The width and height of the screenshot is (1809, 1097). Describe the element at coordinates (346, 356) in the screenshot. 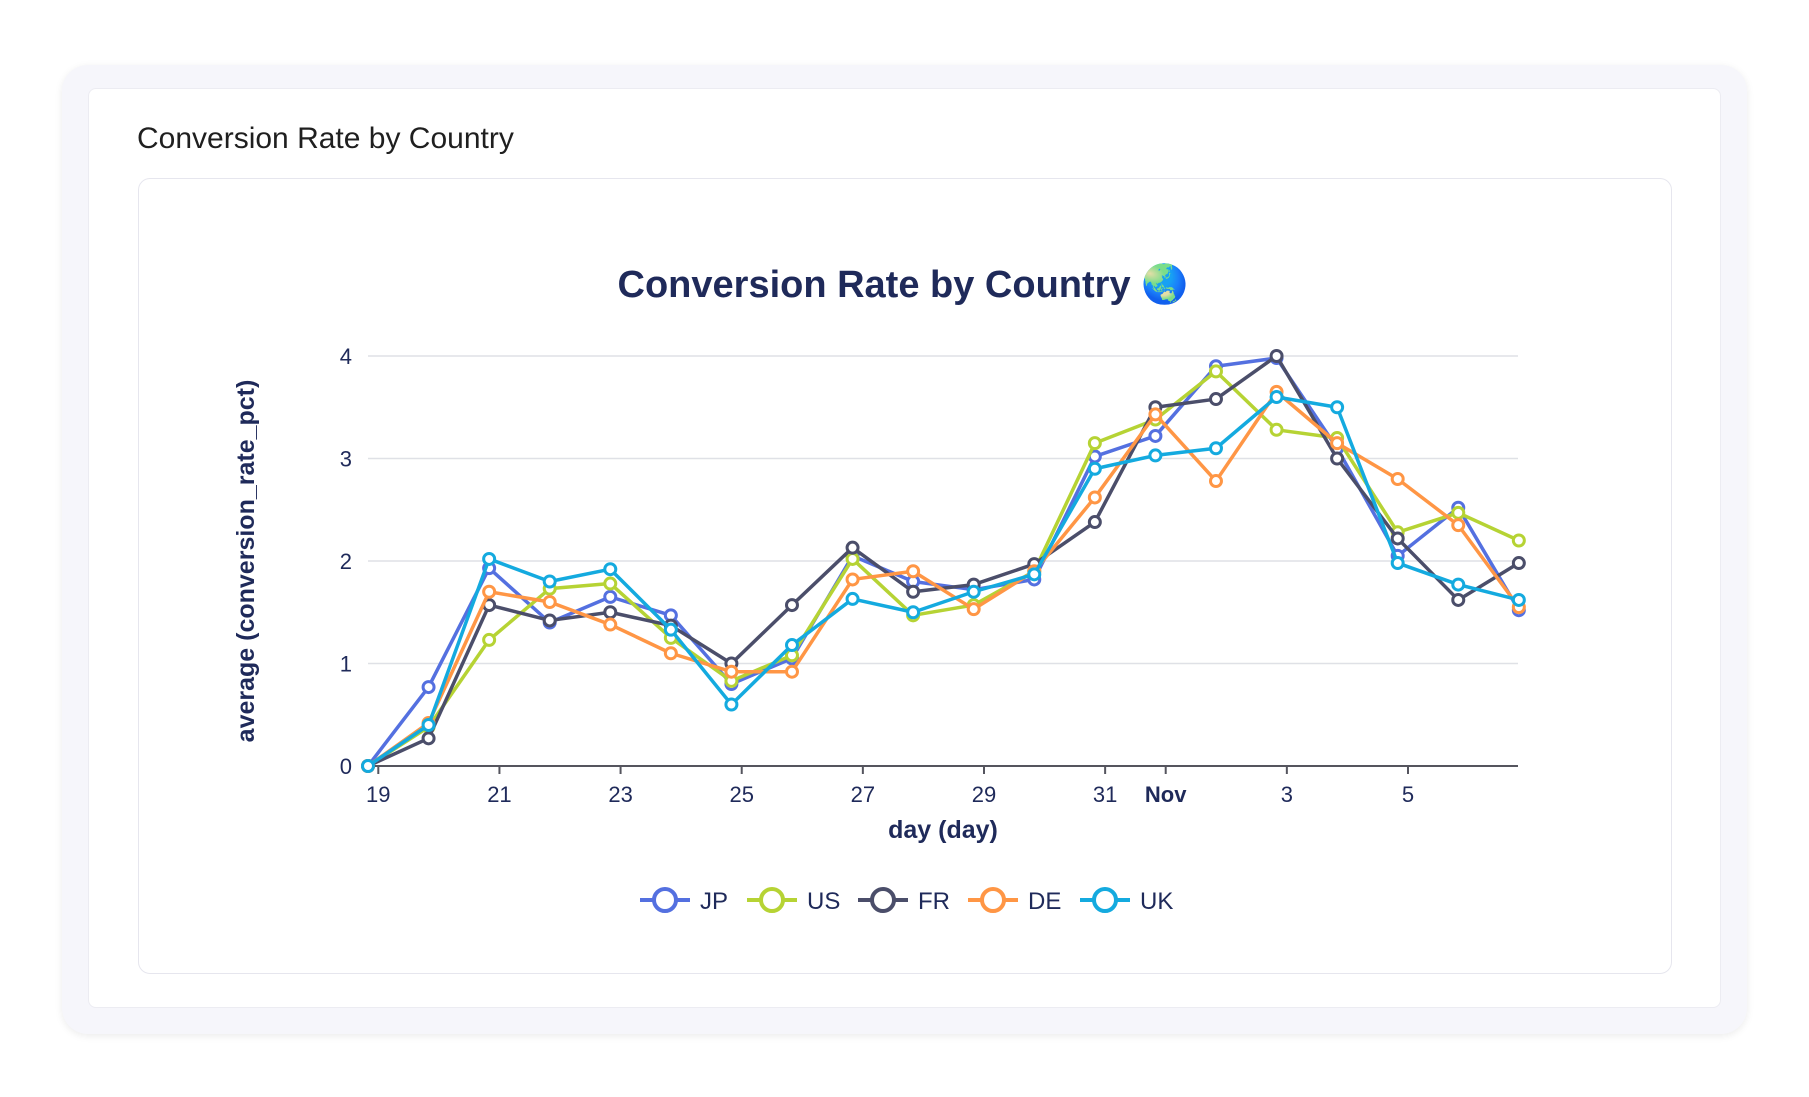

I see `y-tick-label: 4` at that location.